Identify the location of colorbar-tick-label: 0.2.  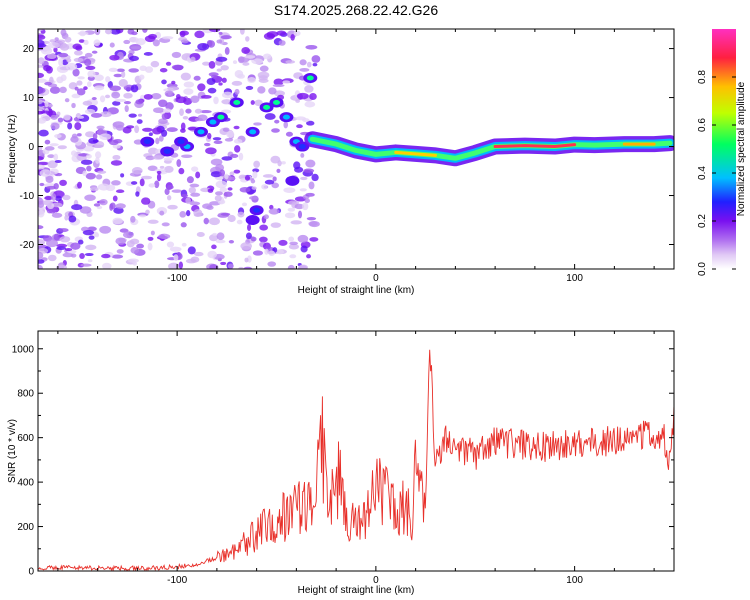
(702, 221).